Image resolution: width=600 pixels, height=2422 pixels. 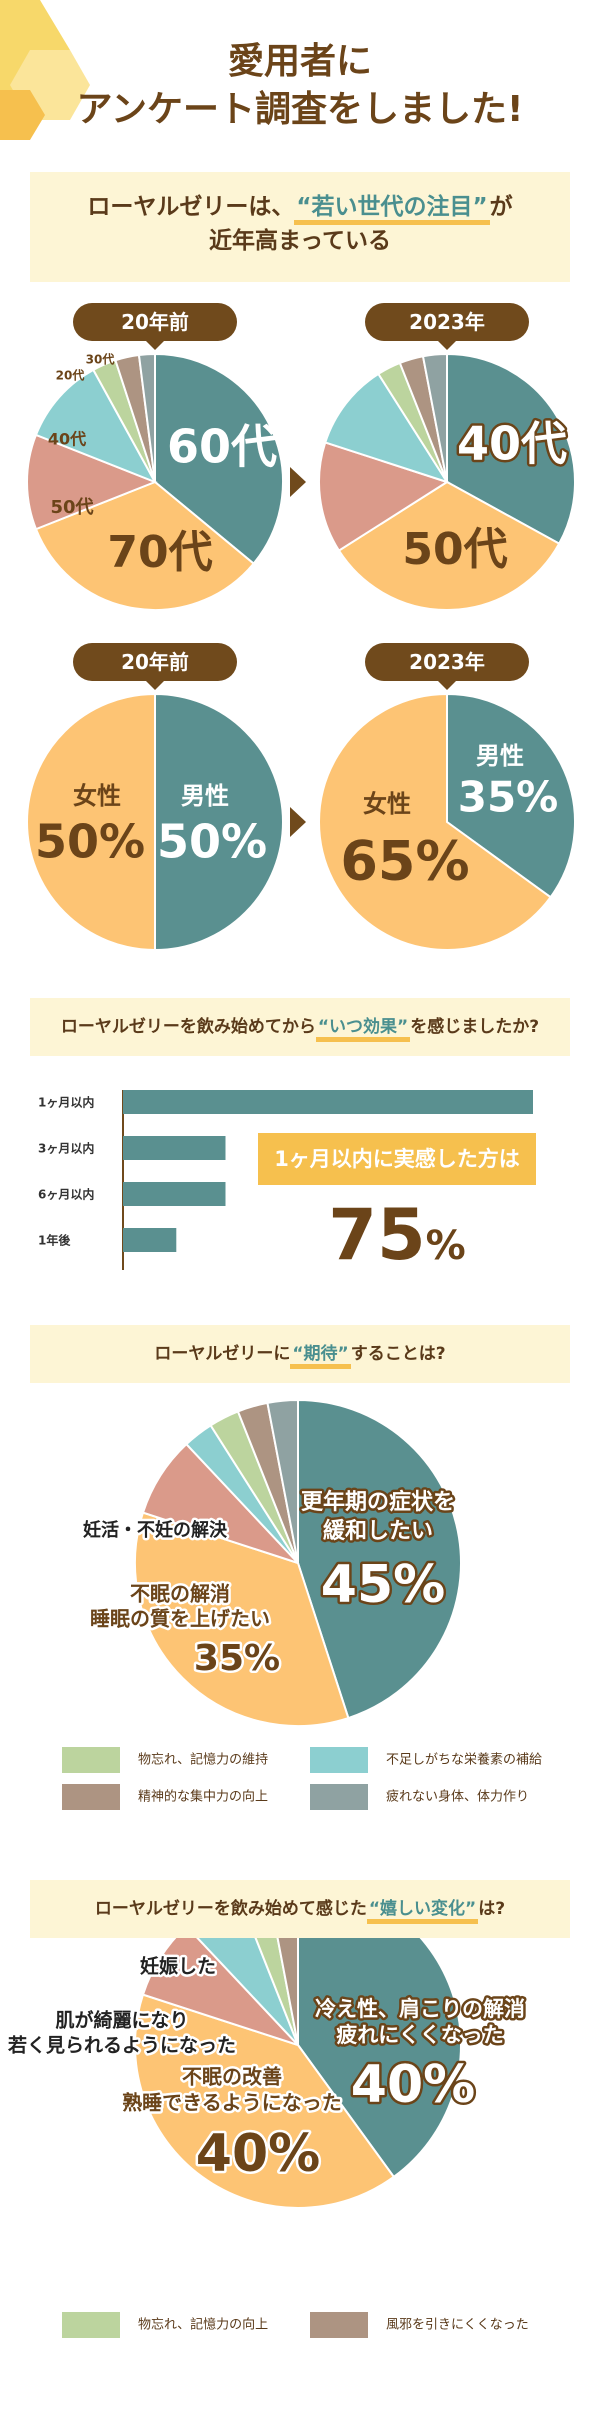 What do you see at coordinates (45, 70) in the screenshot?
I see `honeycomb-decoration` at bounding box center [45, 70].